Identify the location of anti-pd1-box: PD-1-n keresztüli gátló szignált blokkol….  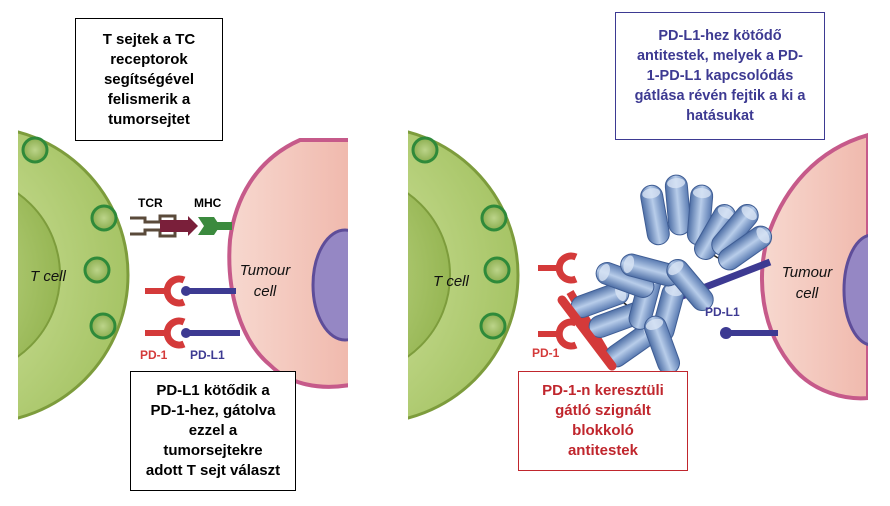
(603, 421).